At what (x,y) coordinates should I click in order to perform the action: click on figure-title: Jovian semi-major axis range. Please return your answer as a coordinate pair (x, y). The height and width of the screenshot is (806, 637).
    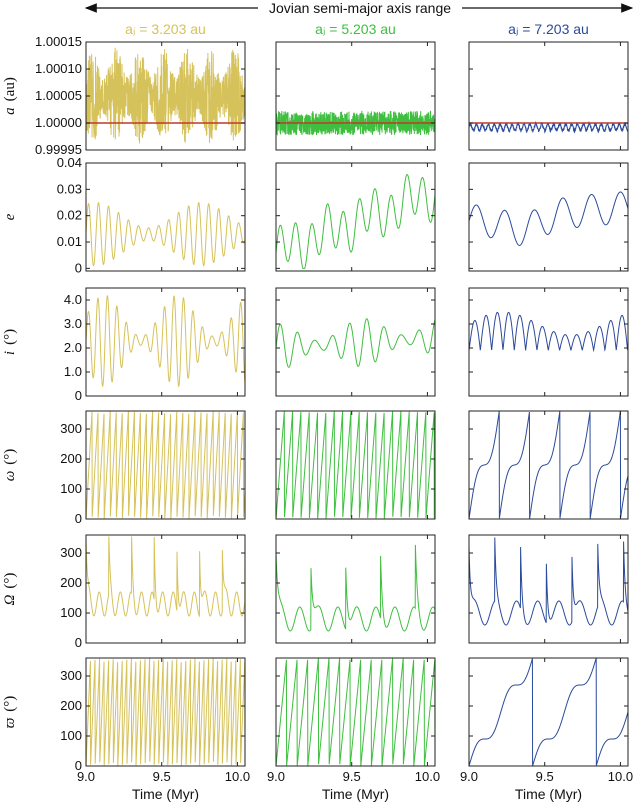
    Looking at the image, I should click on (360, 8).